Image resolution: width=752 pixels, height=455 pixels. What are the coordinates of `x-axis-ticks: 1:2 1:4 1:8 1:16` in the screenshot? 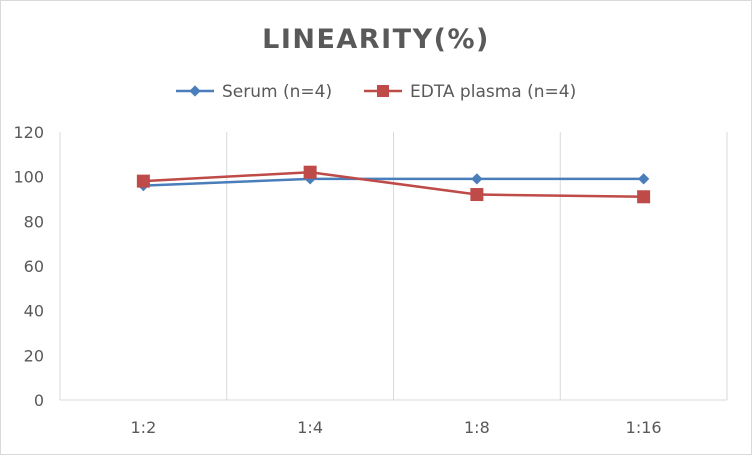 It's located at (396, 427).